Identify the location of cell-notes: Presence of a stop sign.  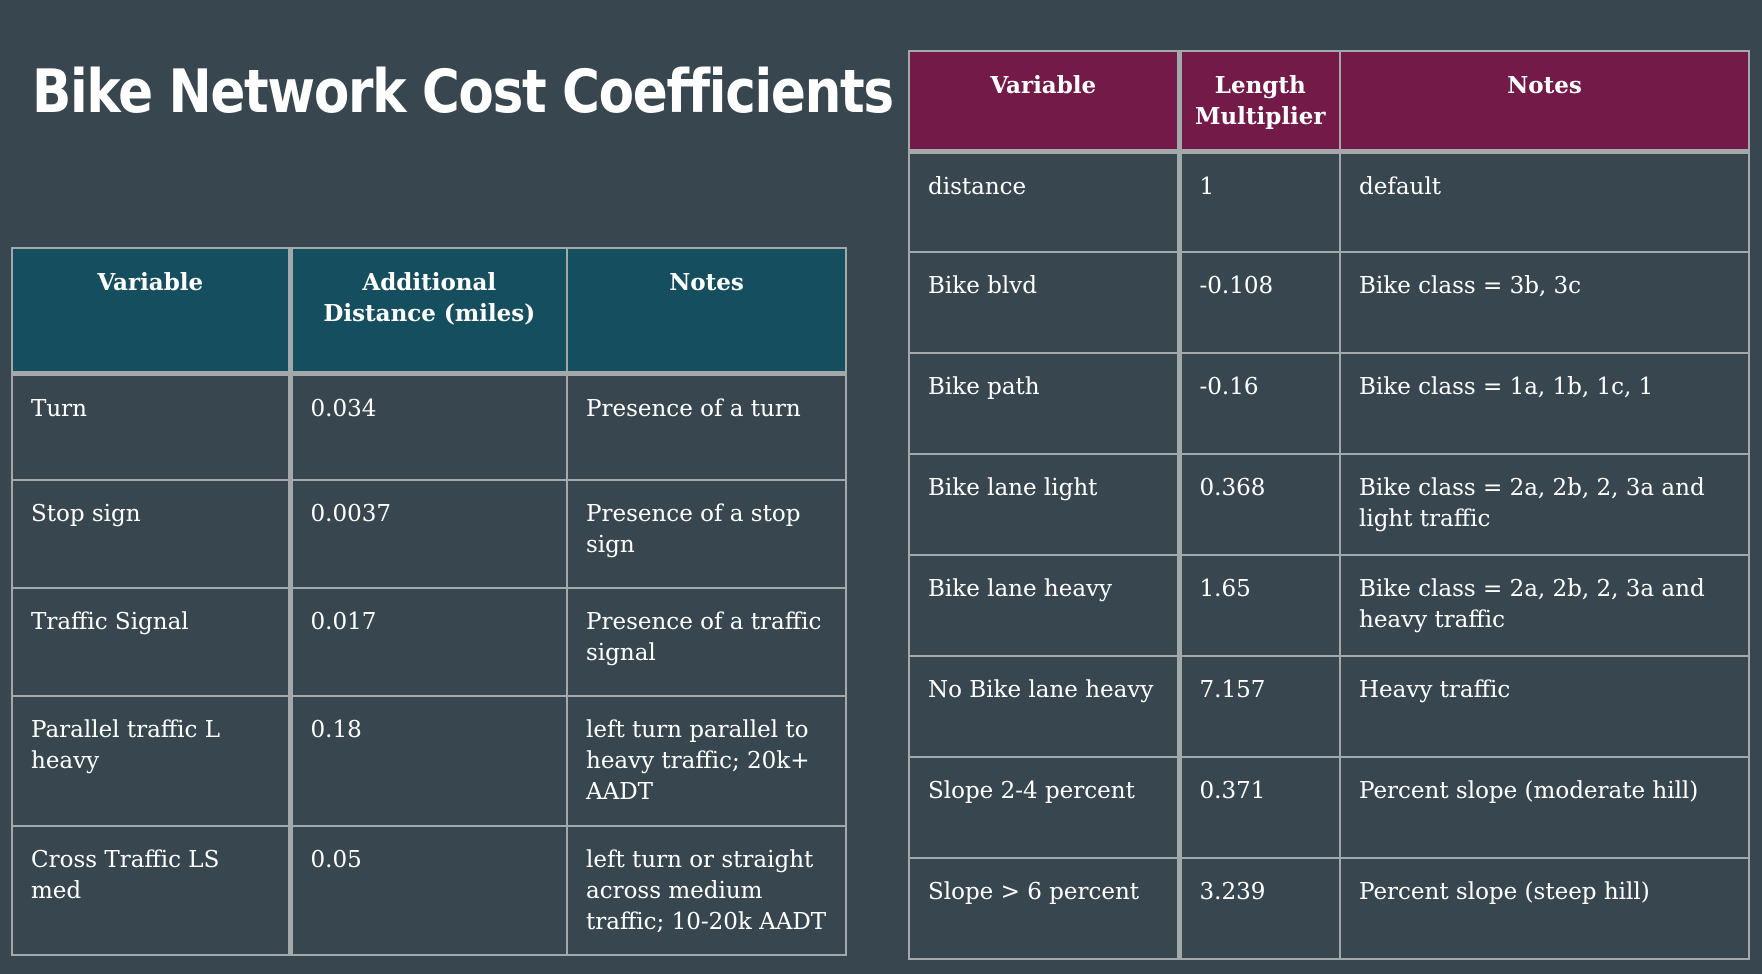
(706, 534).